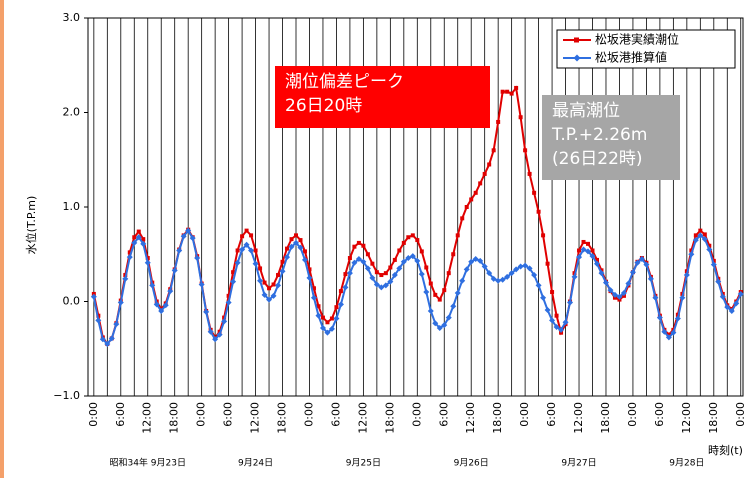 Image resolution: width=753 pixels, height=478 pixels. Describe the element at coordinates (389, 418) in the screenshot. I see `x-tick-label: 18:00` at that location.